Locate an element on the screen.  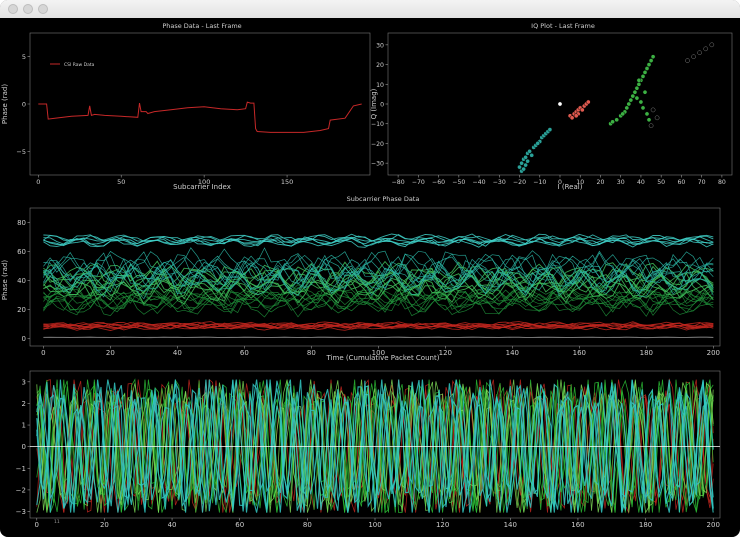
y-tick-label: 30 is located at coordinates (380, 45).